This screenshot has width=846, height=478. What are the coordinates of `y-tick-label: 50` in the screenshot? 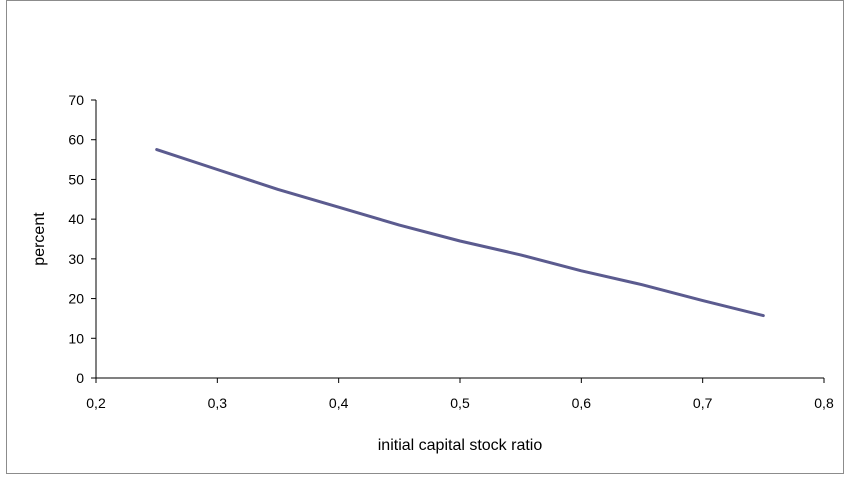 It's located at (76, 179).